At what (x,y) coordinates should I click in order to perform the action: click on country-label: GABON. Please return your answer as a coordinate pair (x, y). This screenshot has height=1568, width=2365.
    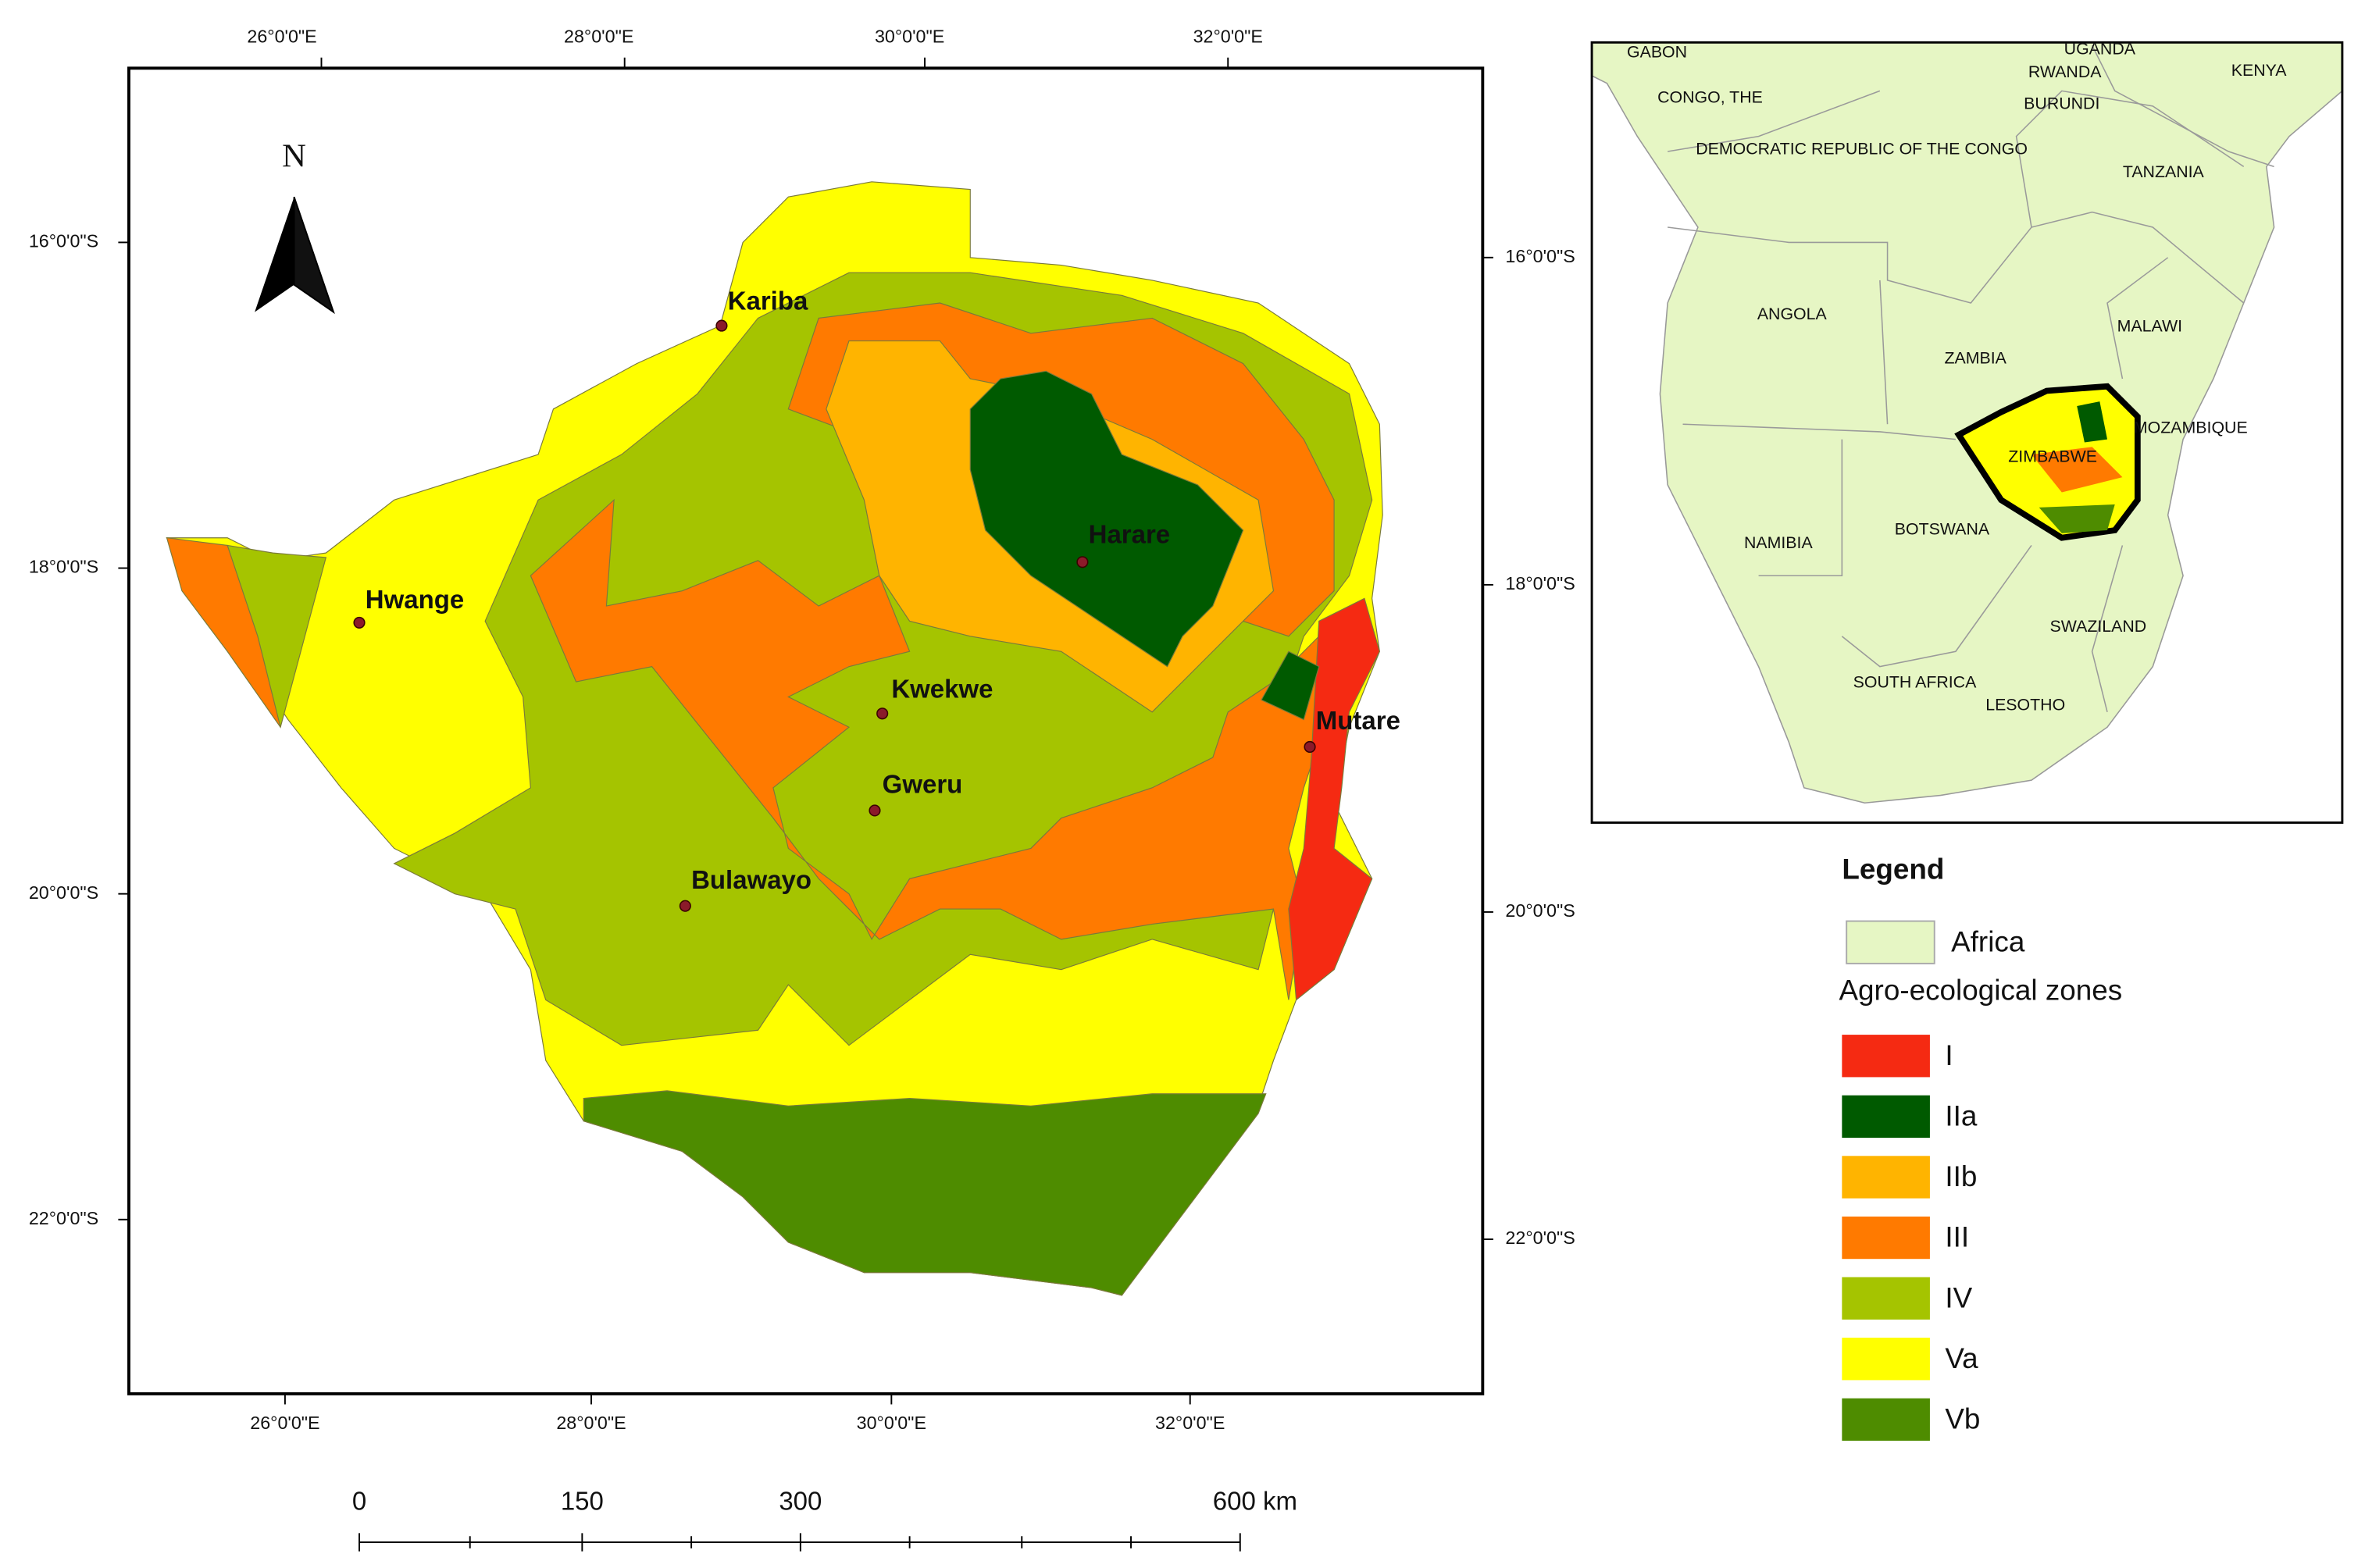
    Looking at the image, I should click on (1657, 52).